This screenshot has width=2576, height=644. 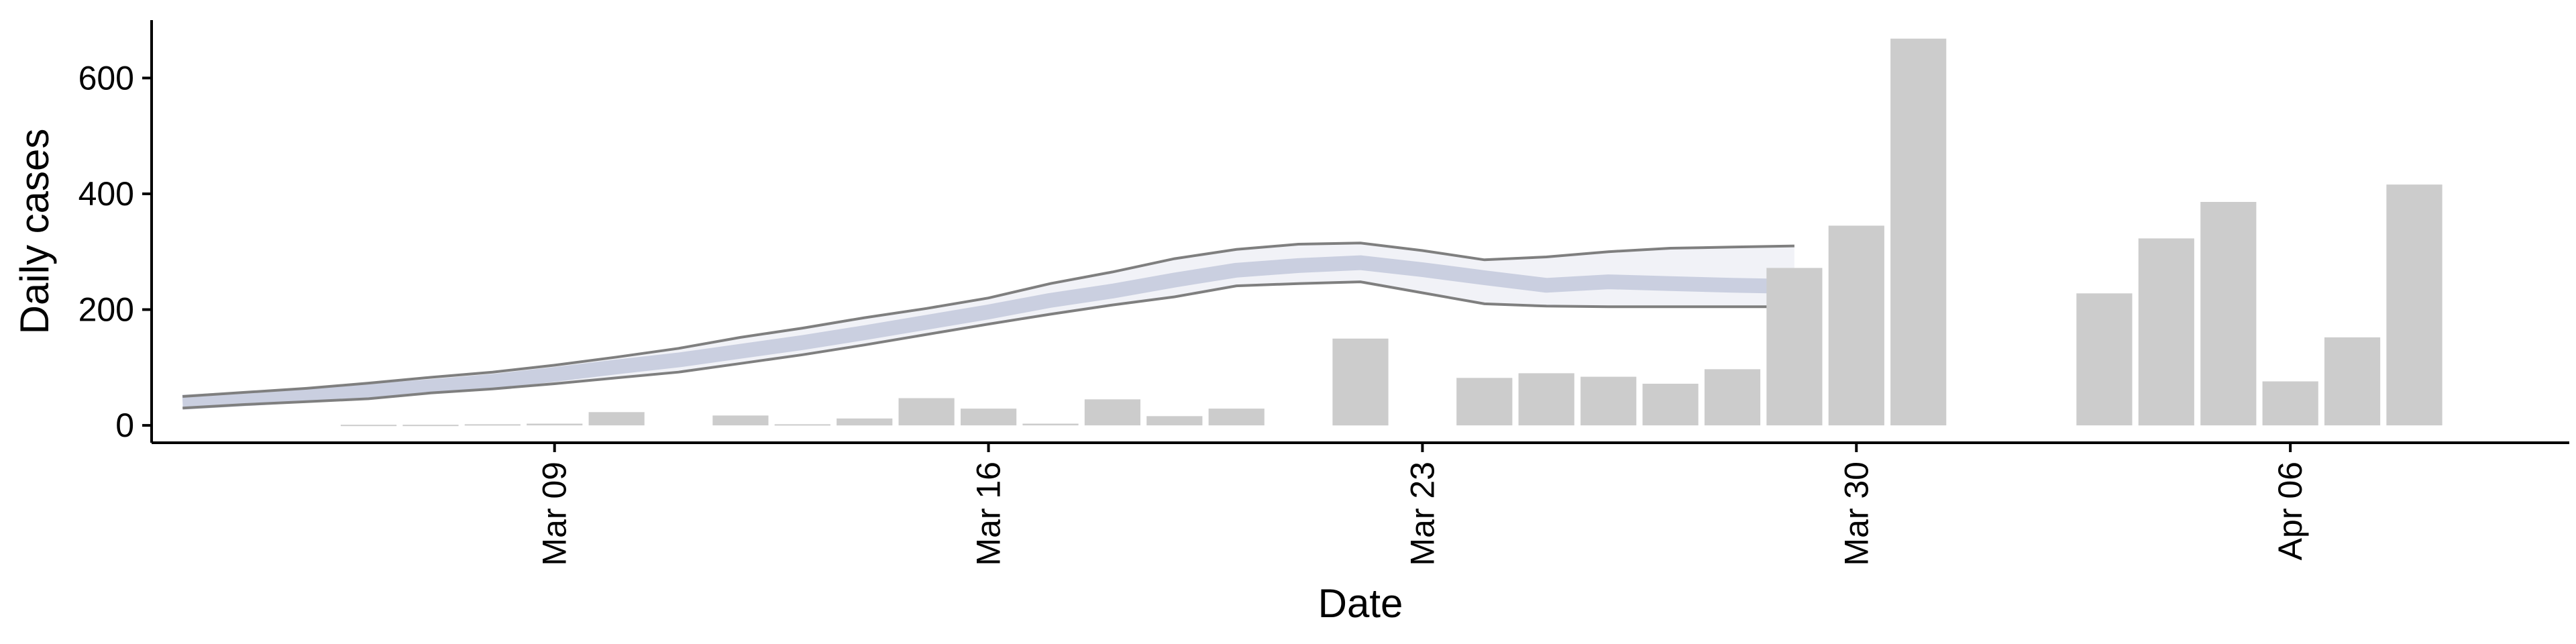 What do you see at coordinates (115, 251) in the screenshot?
I see `y-ticks: 0 200 400 600` at bounding box center [115, 251].